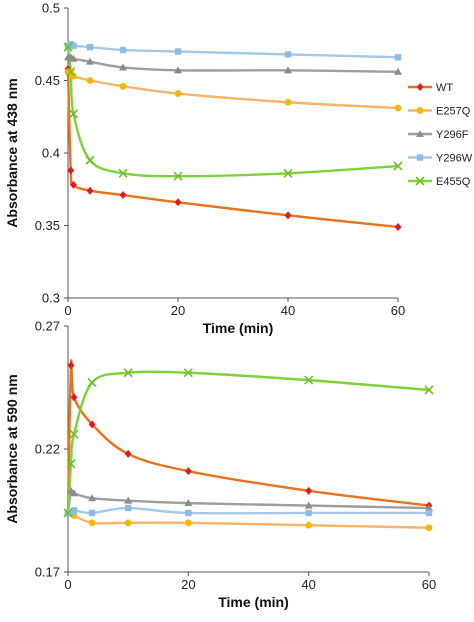  I want to click on y-tick-label: 0.27, so click(47, 326).